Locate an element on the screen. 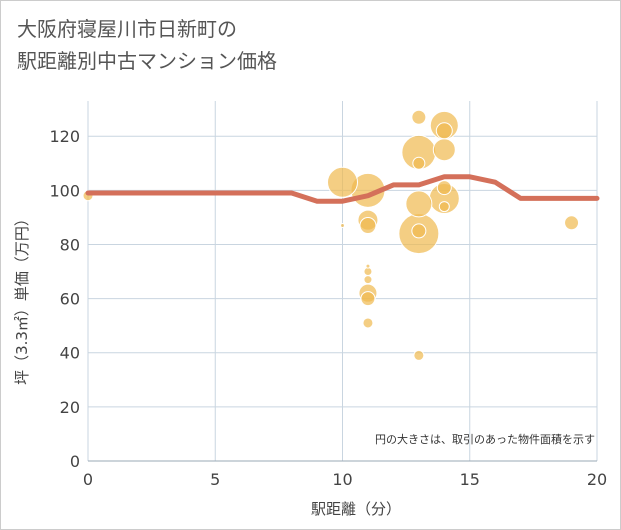  y-tick-label: 100 is located at coordinates (64, 190).